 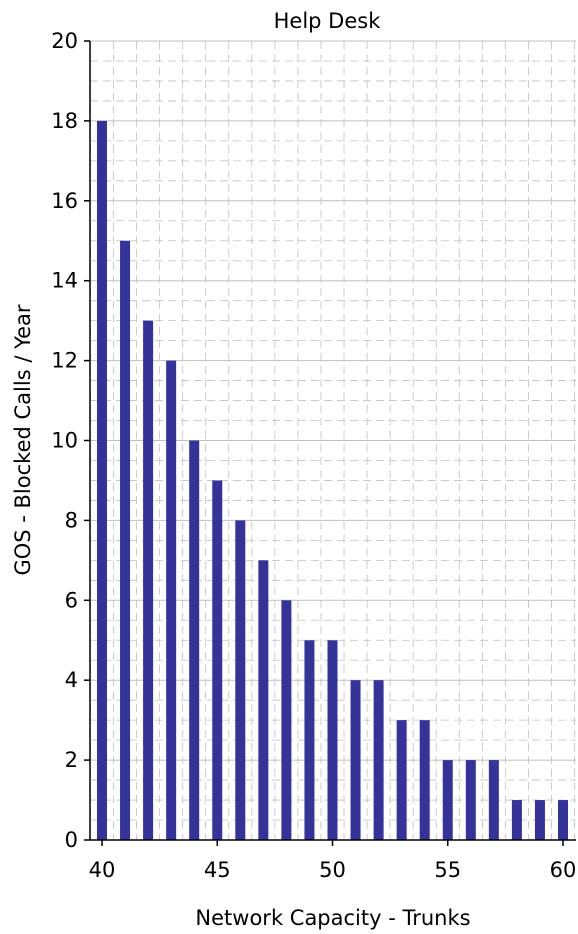 I want to click on x-tick-label: 50, so click(x=332, y=870).